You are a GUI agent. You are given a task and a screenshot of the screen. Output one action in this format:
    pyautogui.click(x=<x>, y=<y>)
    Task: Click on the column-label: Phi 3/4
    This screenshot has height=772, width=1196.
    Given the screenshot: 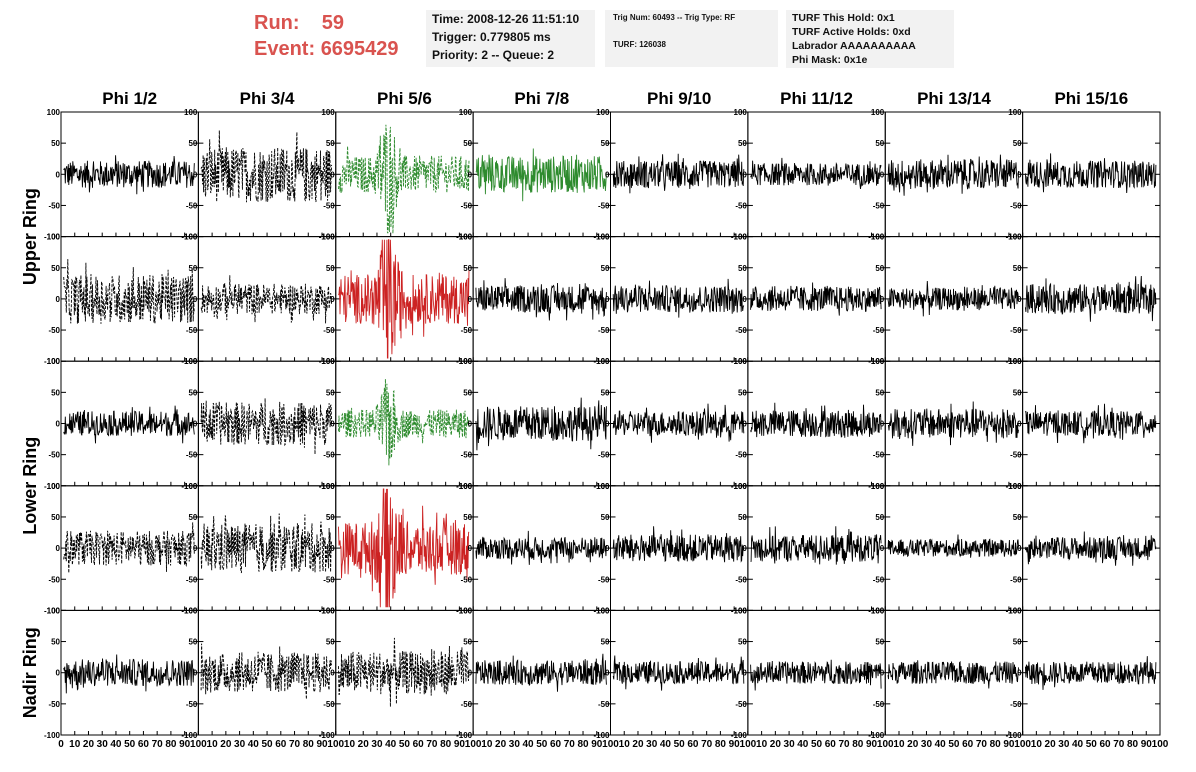 What is the action you would take?
    pyautogui.click(x=267, y=98)
    